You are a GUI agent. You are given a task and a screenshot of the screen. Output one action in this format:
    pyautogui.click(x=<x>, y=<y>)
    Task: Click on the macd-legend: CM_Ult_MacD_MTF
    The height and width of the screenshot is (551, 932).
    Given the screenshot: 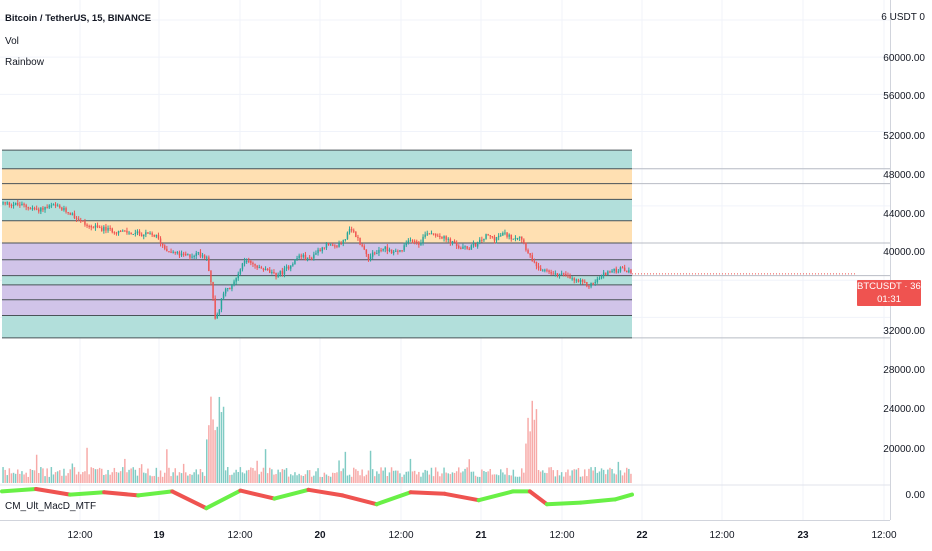 What is the action you would take?
    pyautogui.click(x=51, y=506)
    